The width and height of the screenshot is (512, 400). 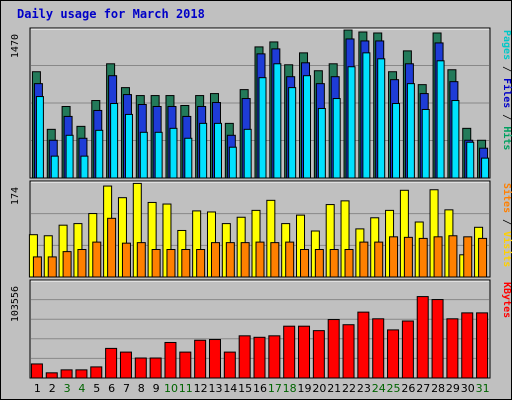 What do you see at coordinates (423, 388) in the screenshot?
I see `x-tick-label-day-27: 27` at bounding box center [423, 388].